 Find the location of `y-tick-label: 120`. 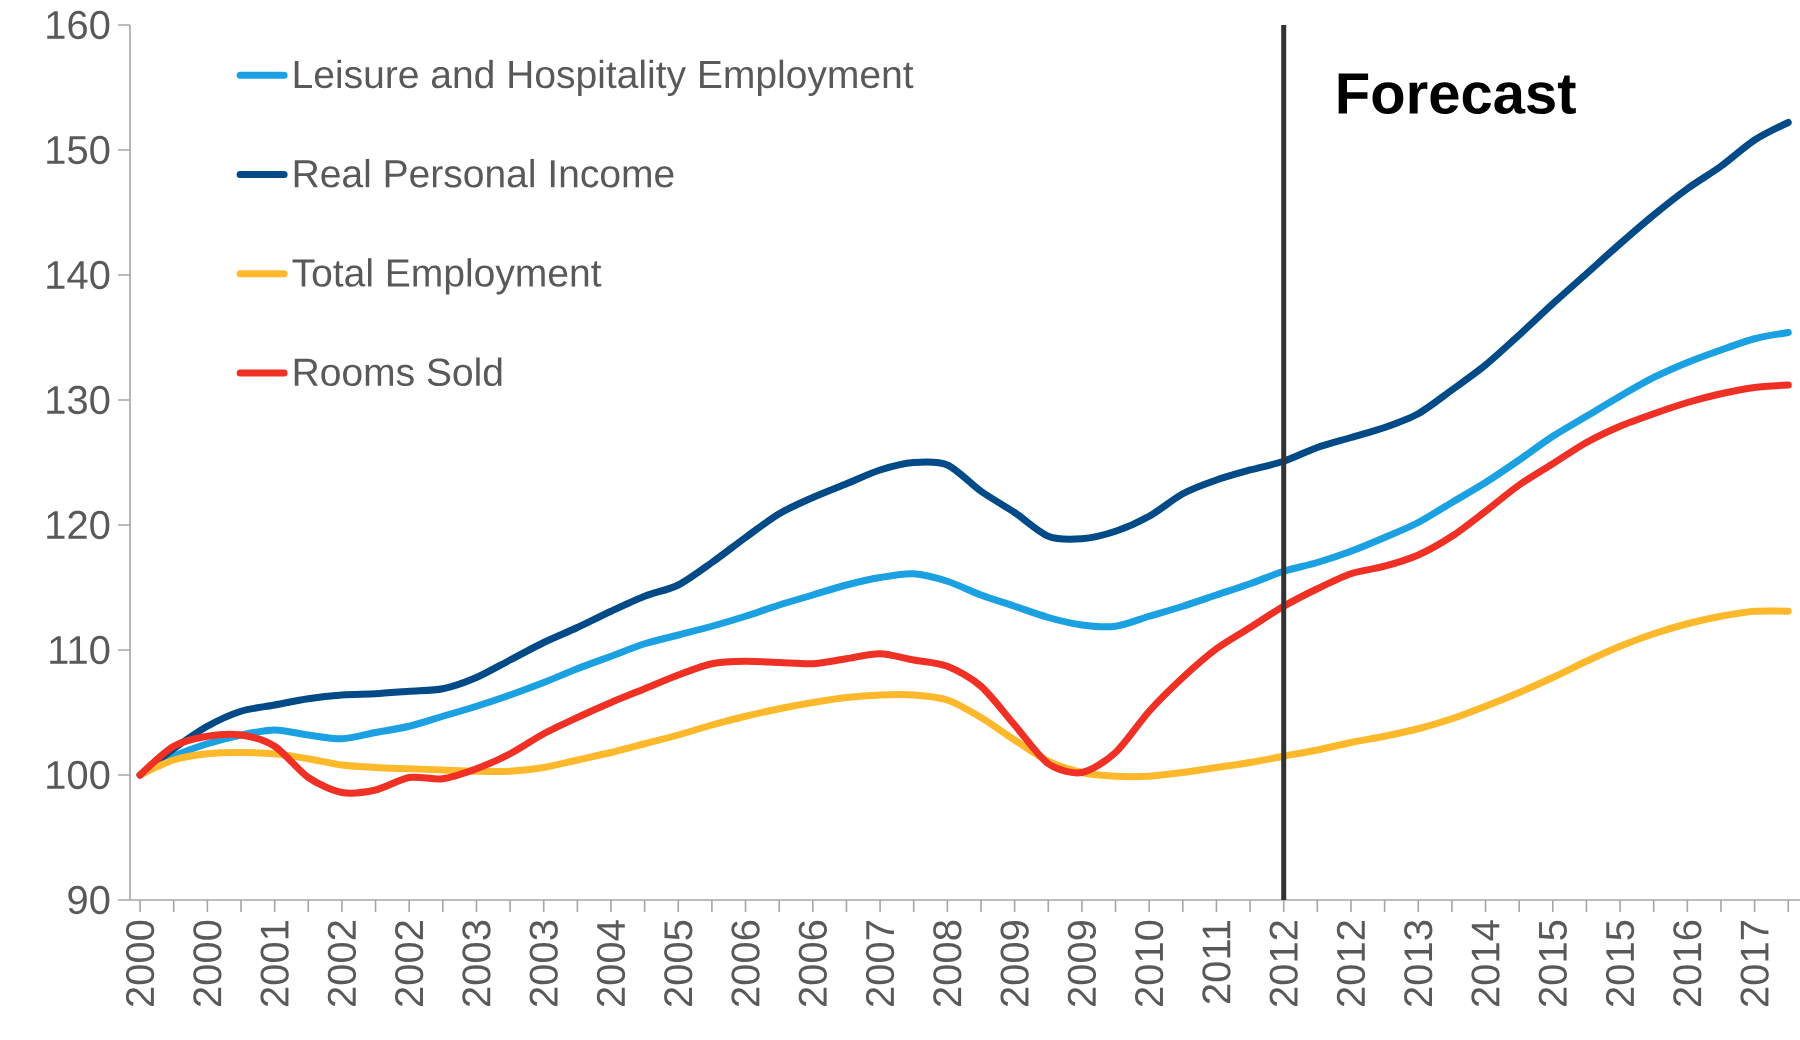

y-tick-label: 120 is located at coordinates (78, 525).